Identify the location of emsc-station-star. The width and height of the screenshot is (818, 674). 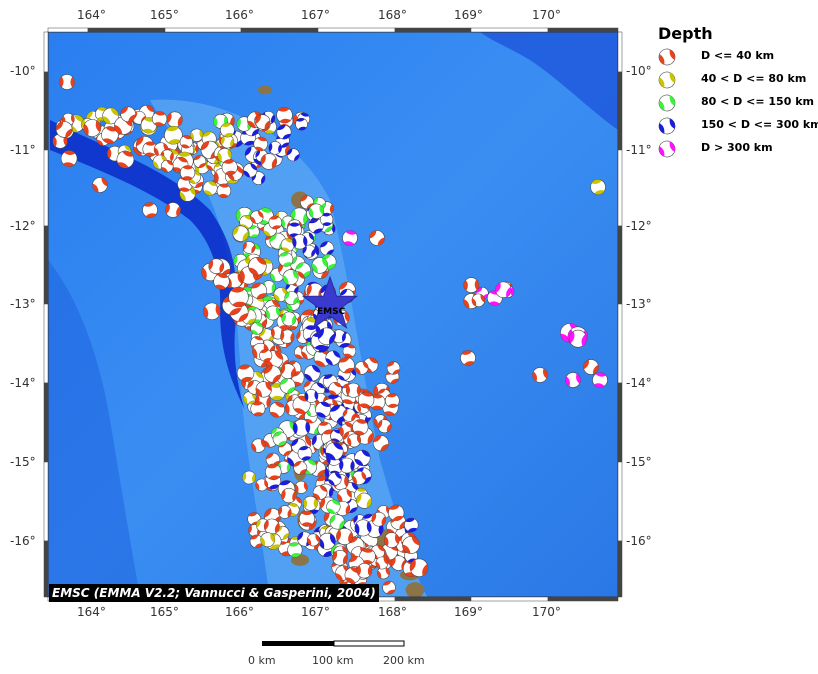
(330, 302).